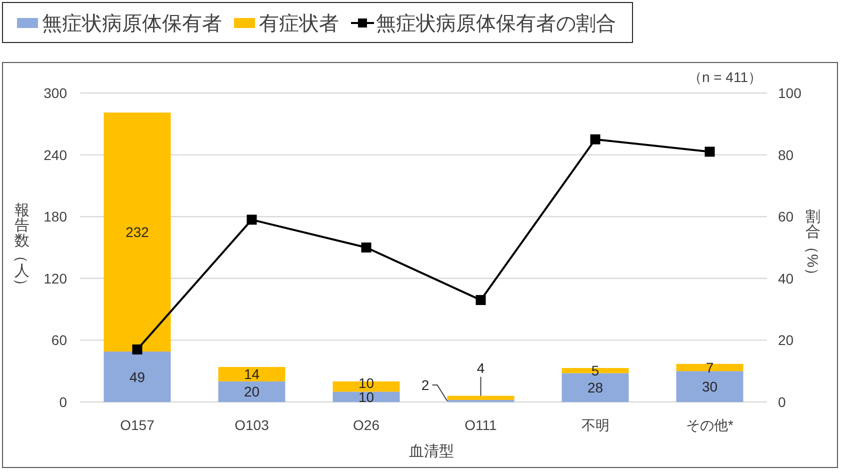 Image resolution: width=841 pixels, height=472 pixels. Describe the element at coordinates (59, 340) in the screenshot. I see `y-tick-label: 60` at that location.